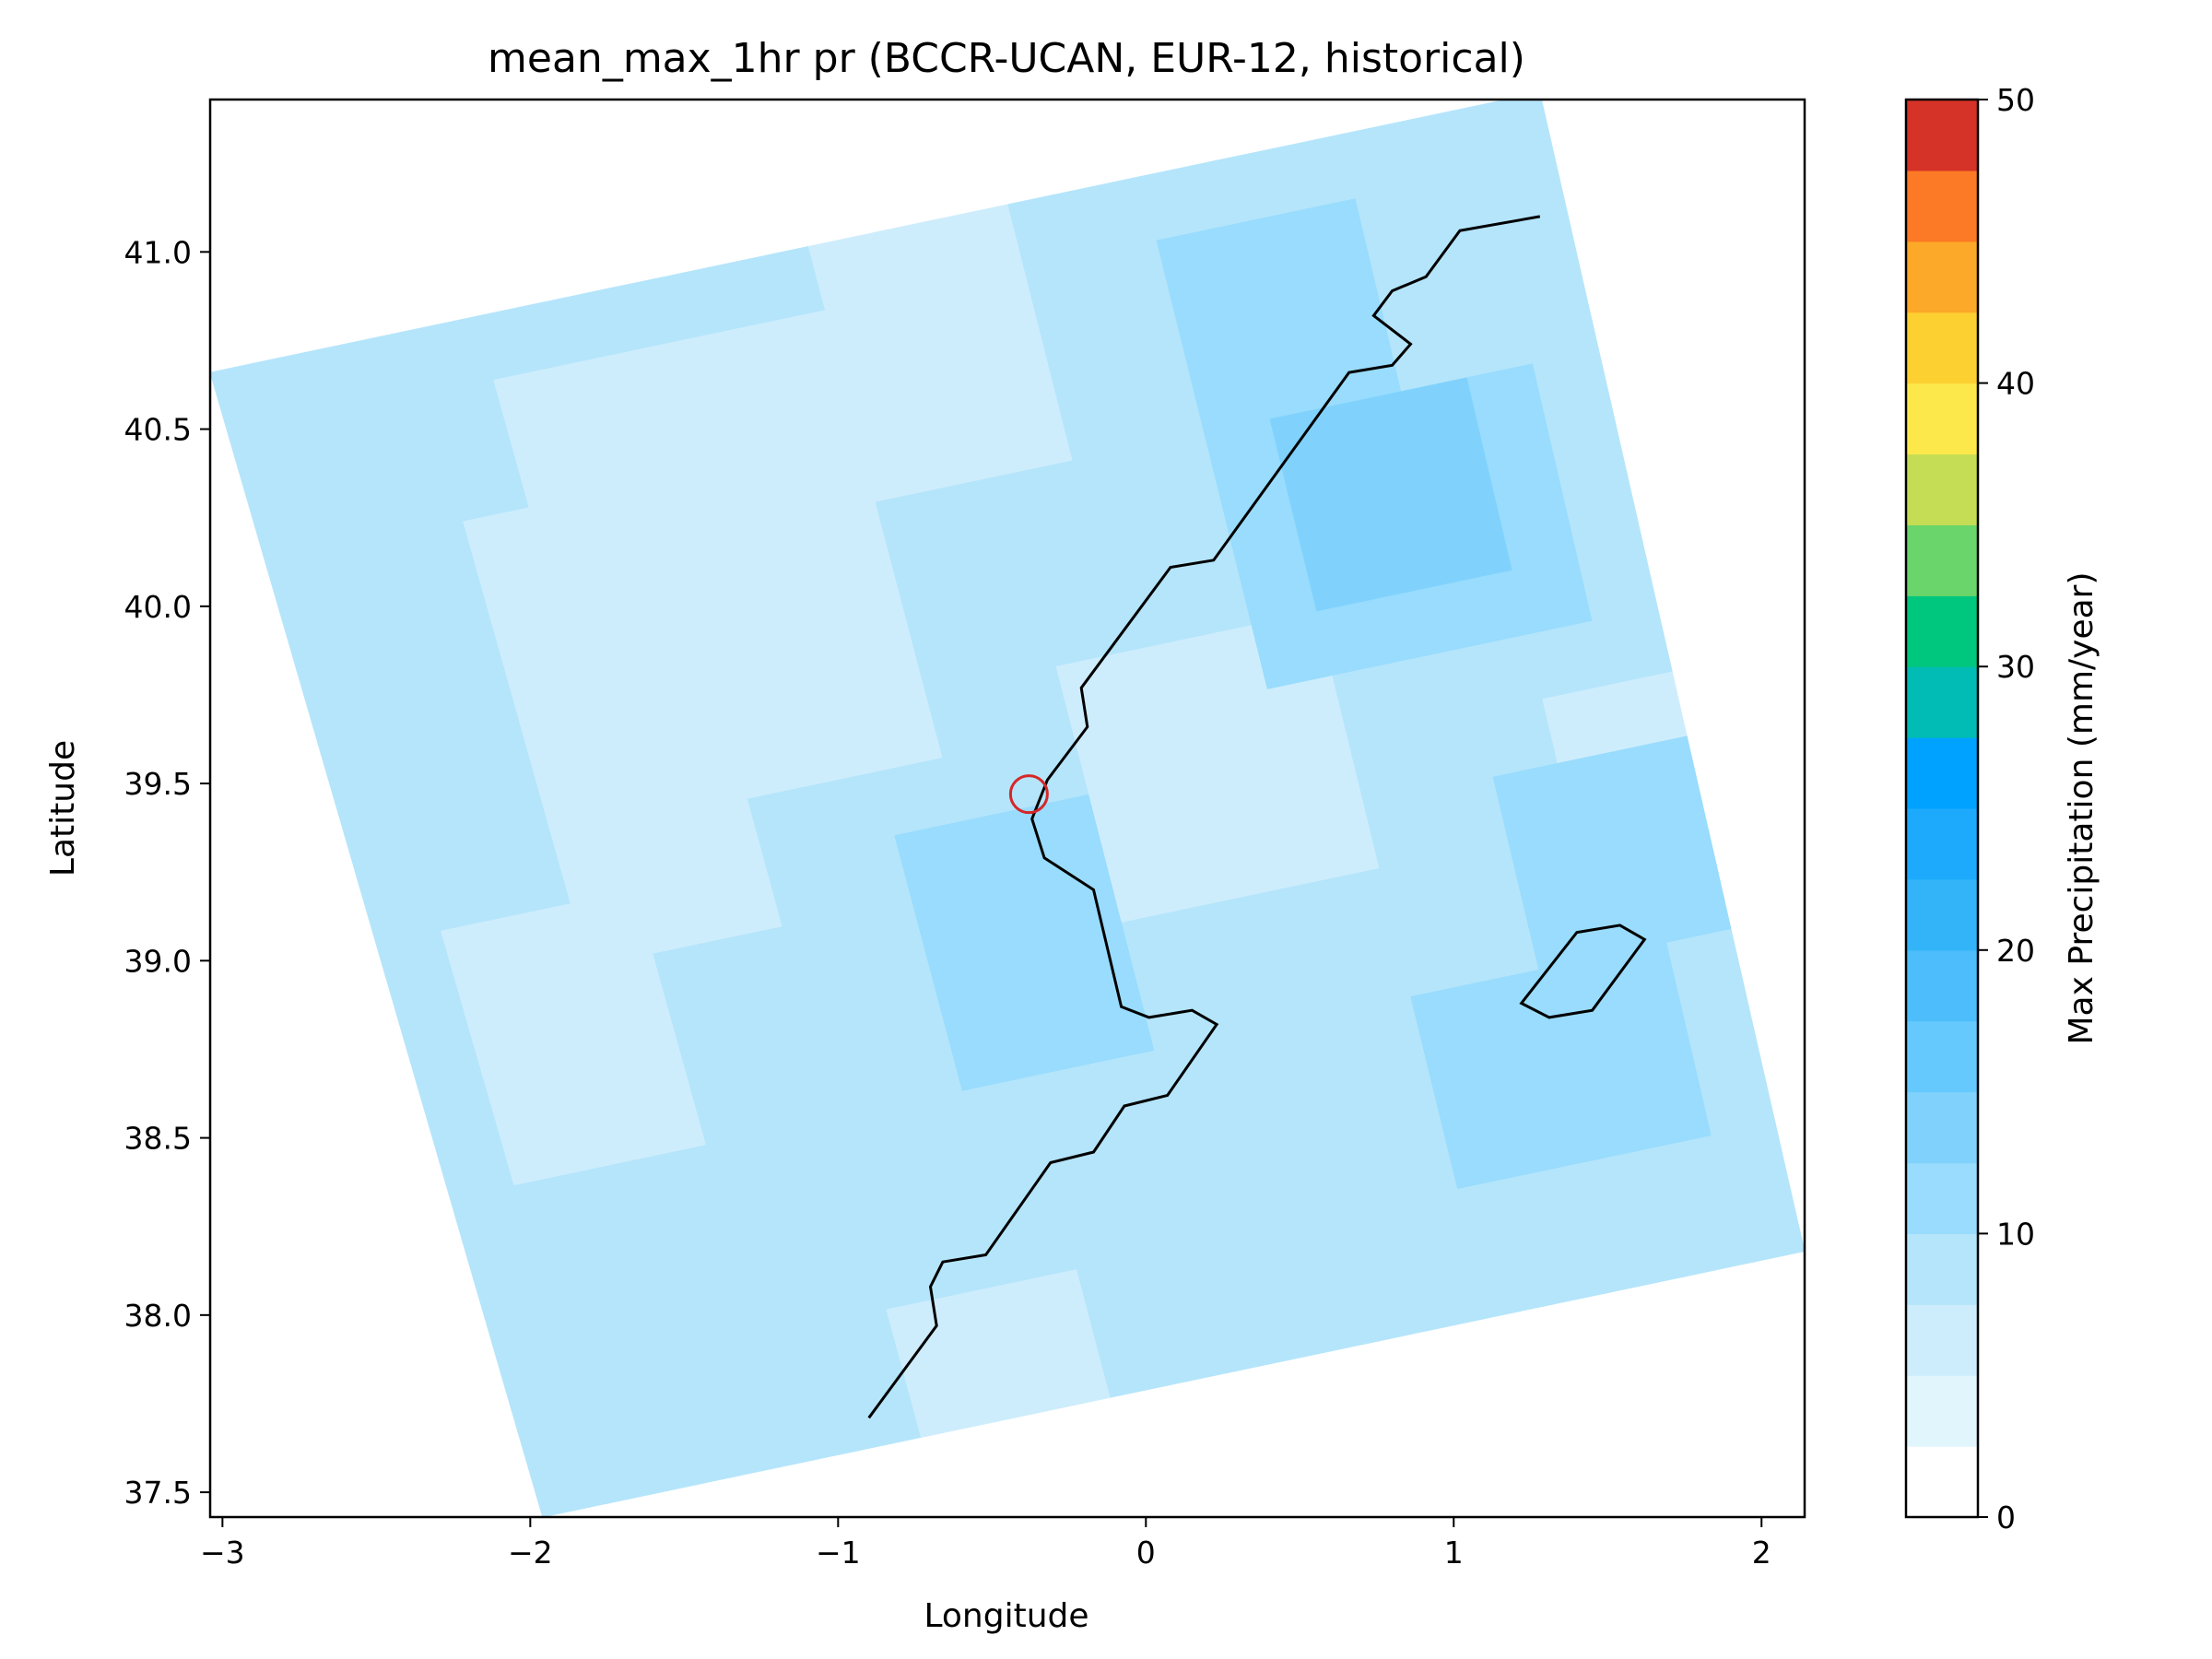 This screenshot has width=2212, height=1659. Describe the element at coordinates (158, 1139) in the screenshot. I see `y-tick-label: 38.5` at that location.